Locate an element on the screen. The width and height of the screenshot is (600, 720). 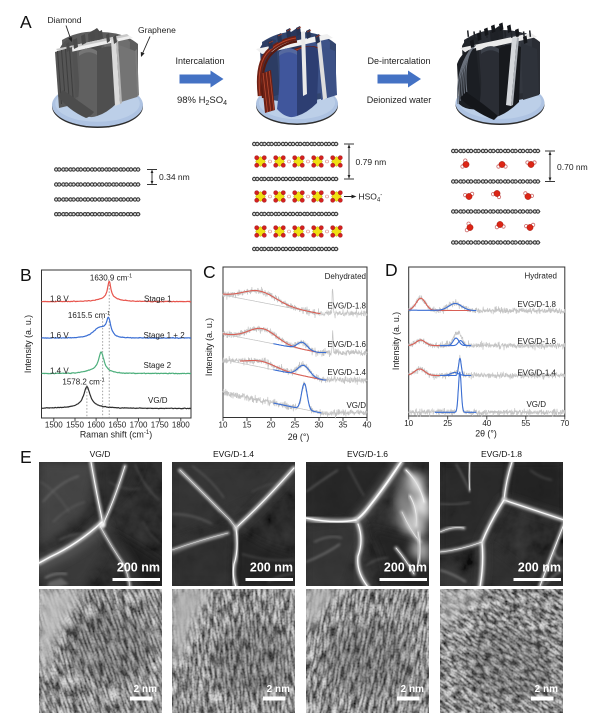
svg-text: 1.6 V is located at coordinates (59, 335).